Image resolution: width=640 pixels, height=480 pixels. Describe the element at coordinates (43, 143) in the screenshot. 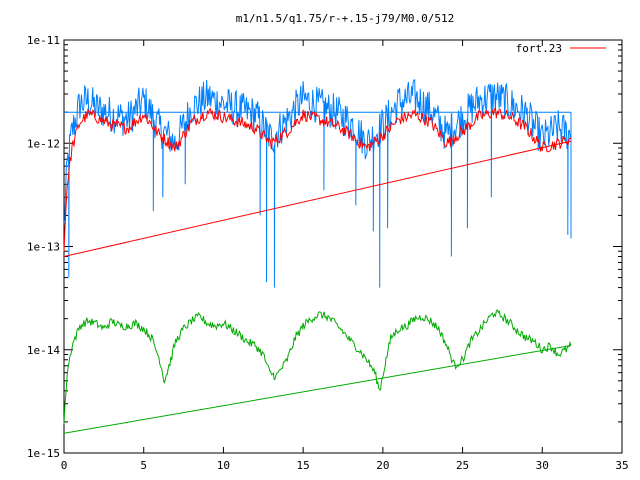

I see `y-tick-label: 1e-12` at that location.